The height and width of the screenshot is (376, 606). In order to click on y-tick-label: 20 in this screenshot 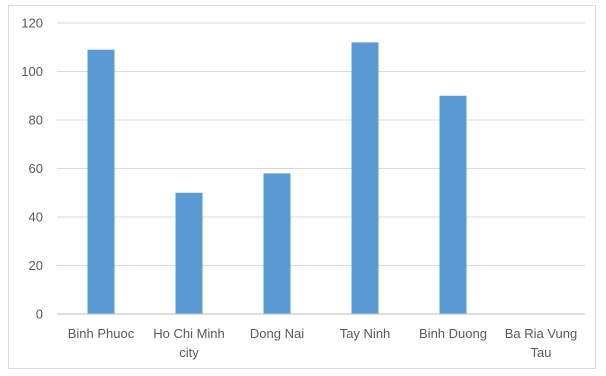, I will do `click(36, 265)`.